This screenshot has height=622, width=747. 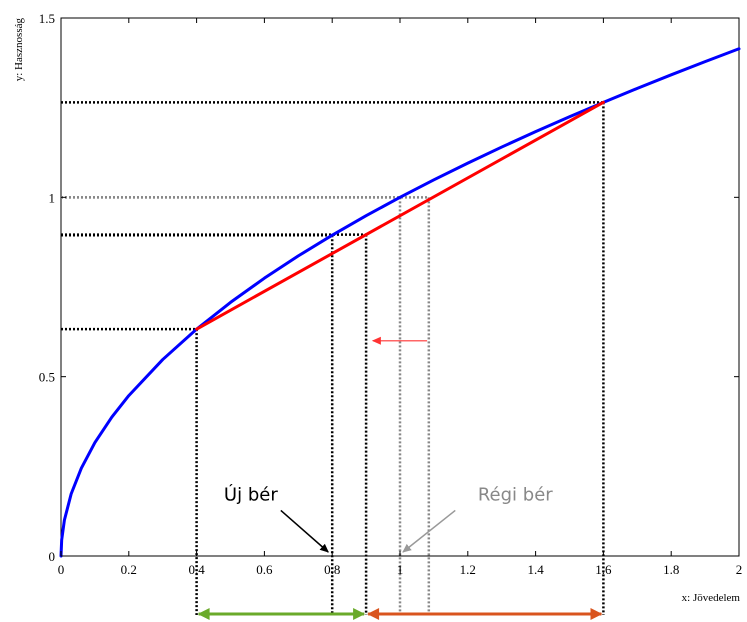 What do you see at coordinates (332, 569) in the screenshot?
I see `x-tick-label-4: 0.8` at bounding box center [332, 569].